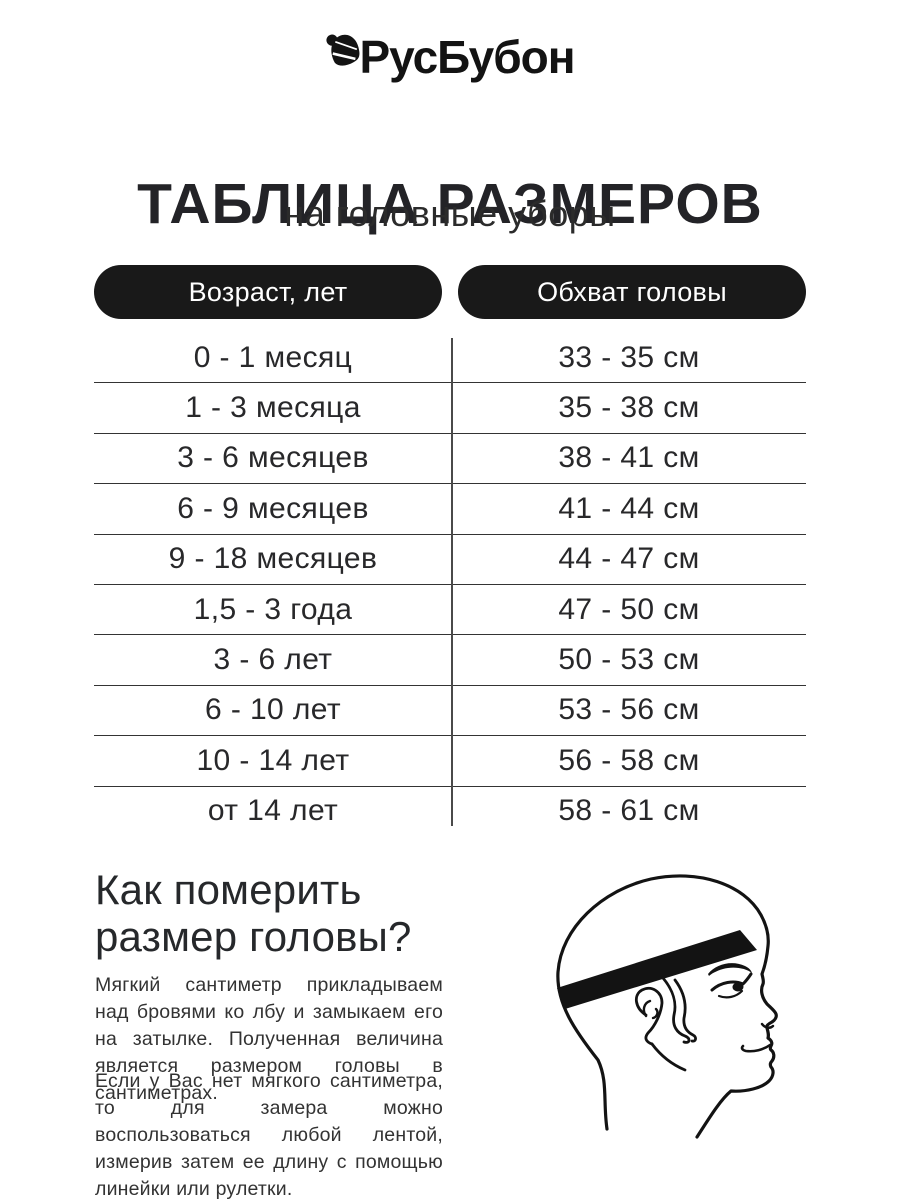 The height and width of the screenshot is (1200, 900). What do you see at coordinates (273, 710) in the screenshot?
I see `age-cell: 6 - 10 лет` at bounding box center [273, 710].